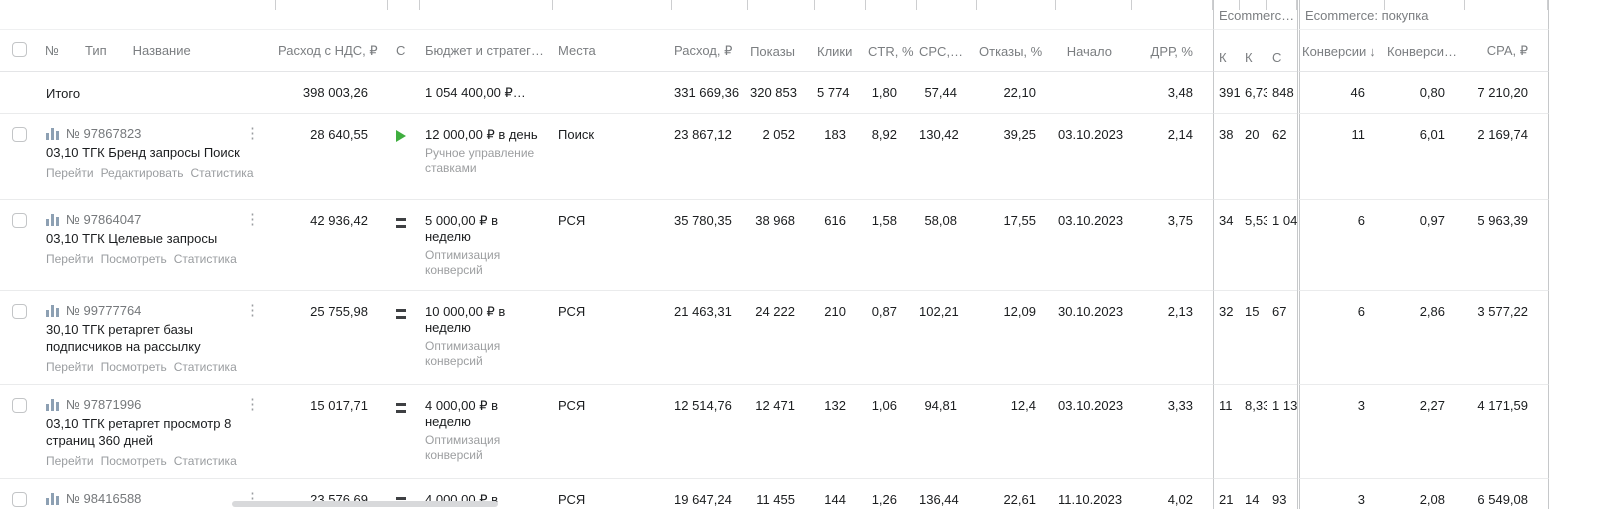  Describe the element at coordinates (365, 504) in the screenshot. I see `horizontal-scrollbar-thumb` at that location.